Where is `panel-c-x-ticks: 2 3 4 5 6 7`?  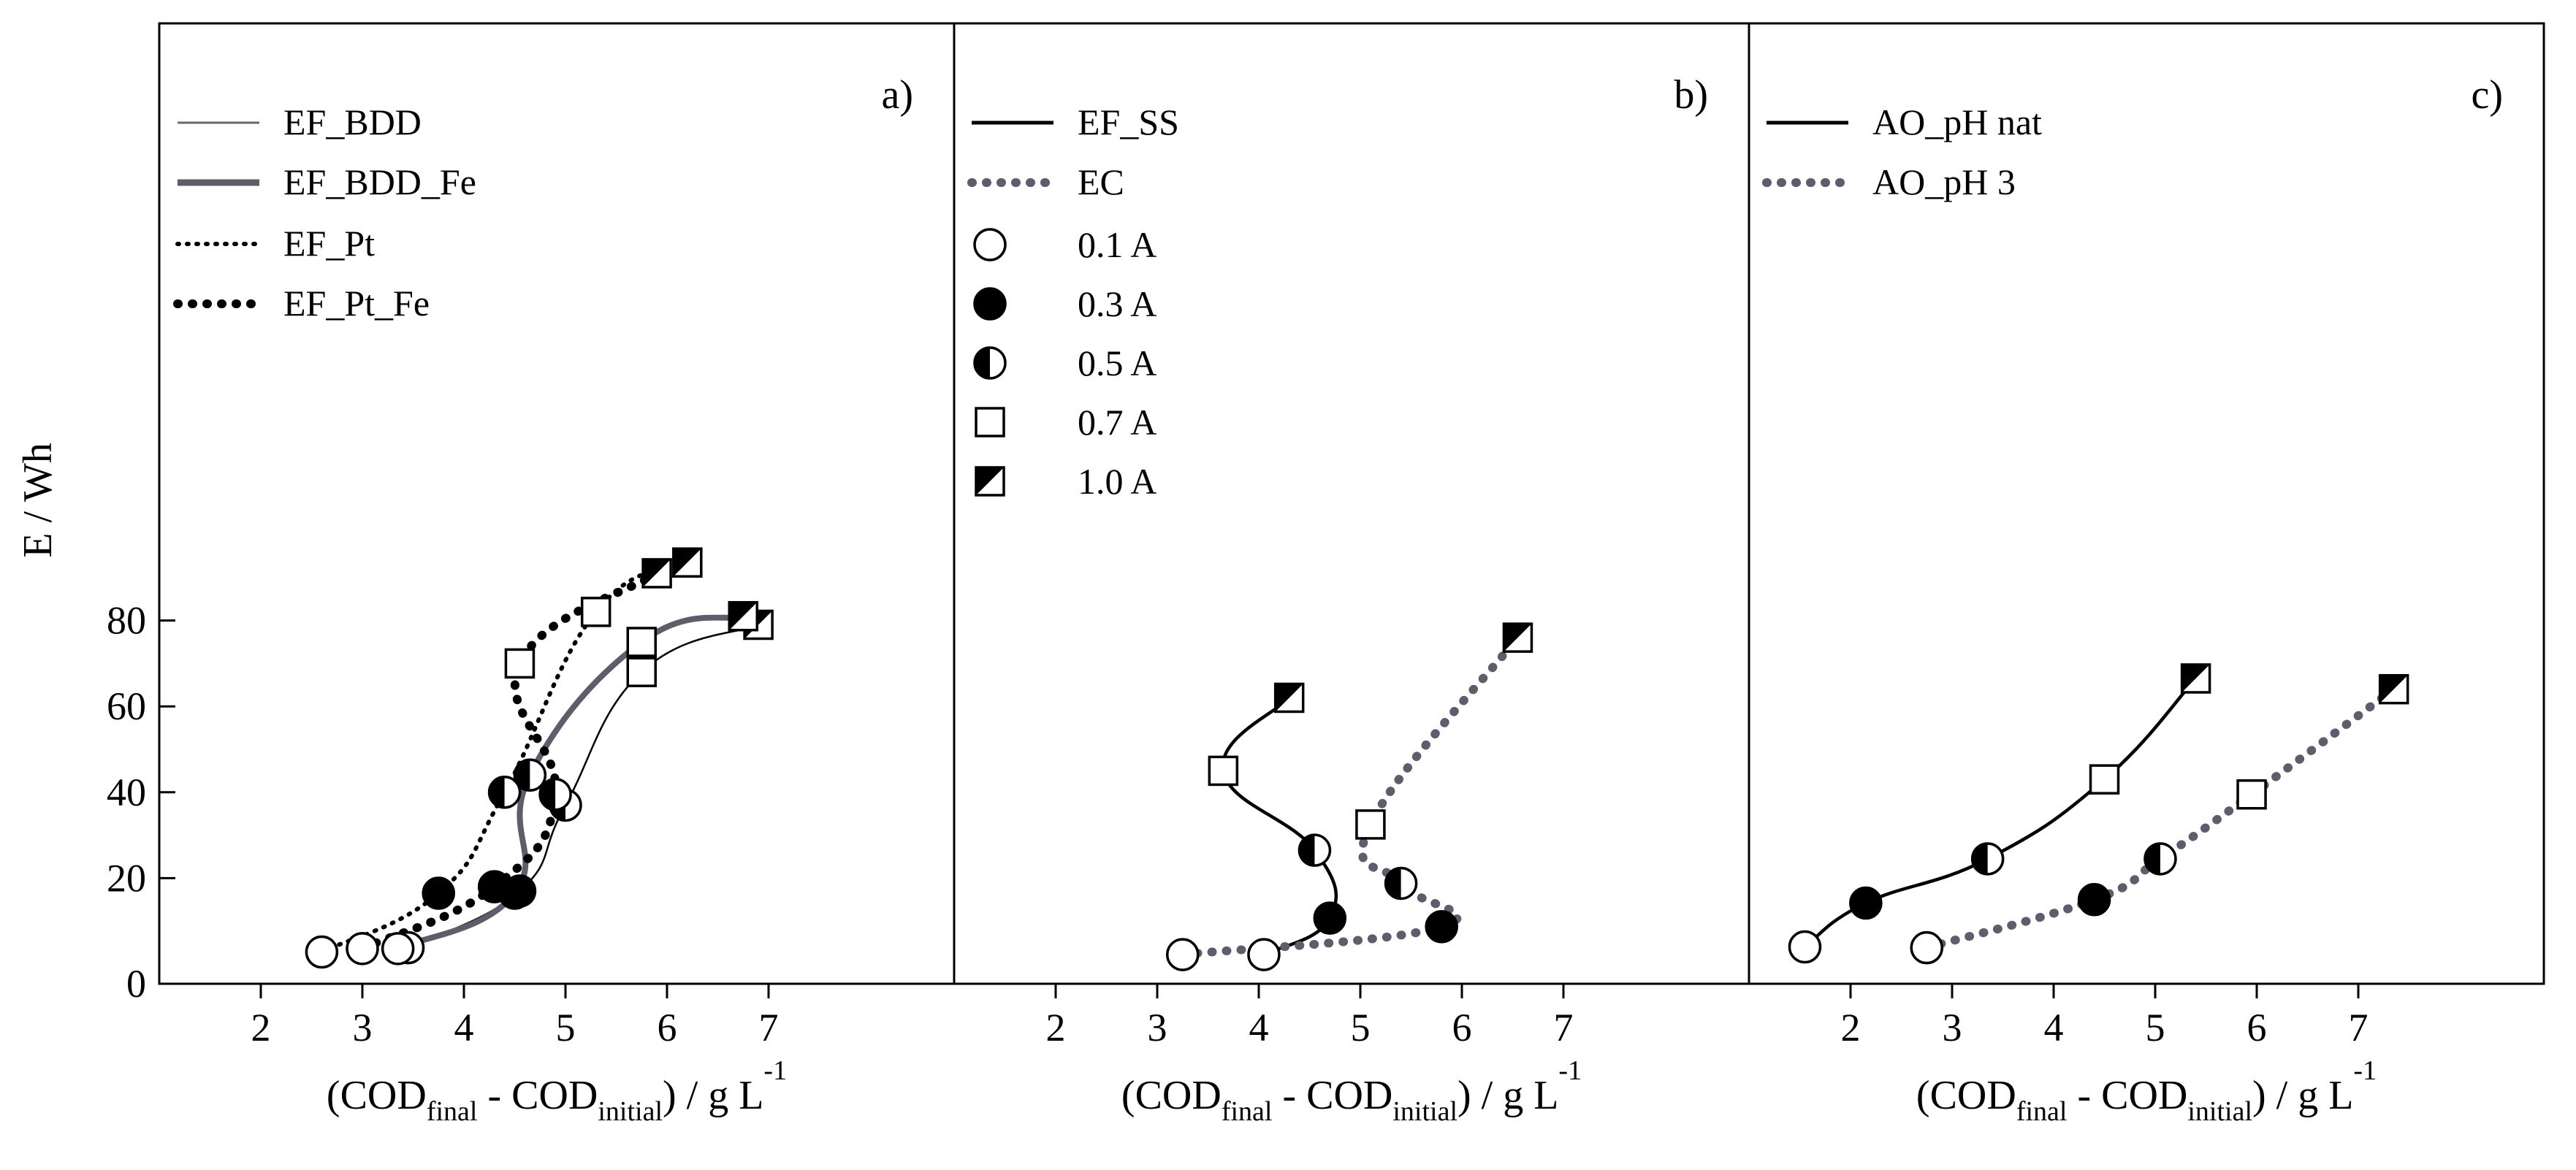 panel-c-x-ticks: 2 3 4 5 6 7 is located at coordinates (2105, 1017).